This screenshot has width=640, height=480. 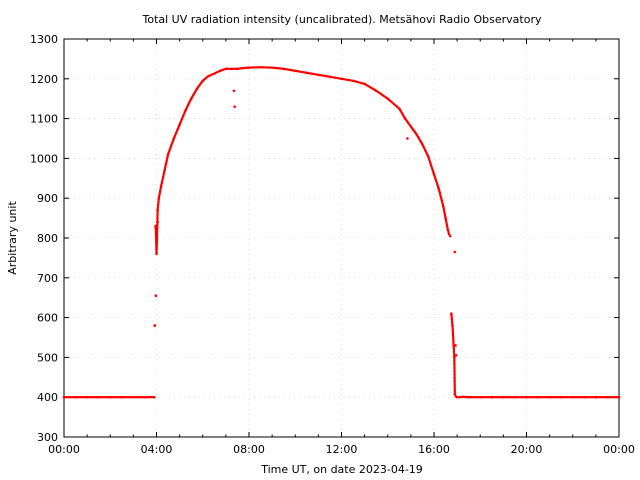 What do you see at coordinates (47, 397) in the screenshot?
I see `y-tick-label: 400` at bounding box center [47, 397].